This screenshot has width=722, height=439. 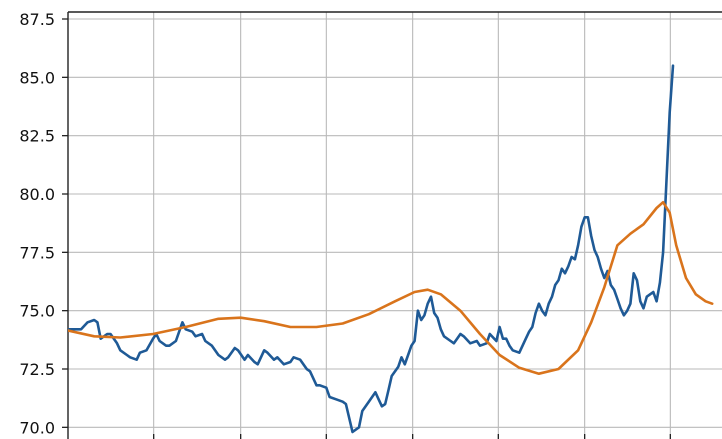 I want to click on y-tick-label: 72.5, so click(x=37, y=369).